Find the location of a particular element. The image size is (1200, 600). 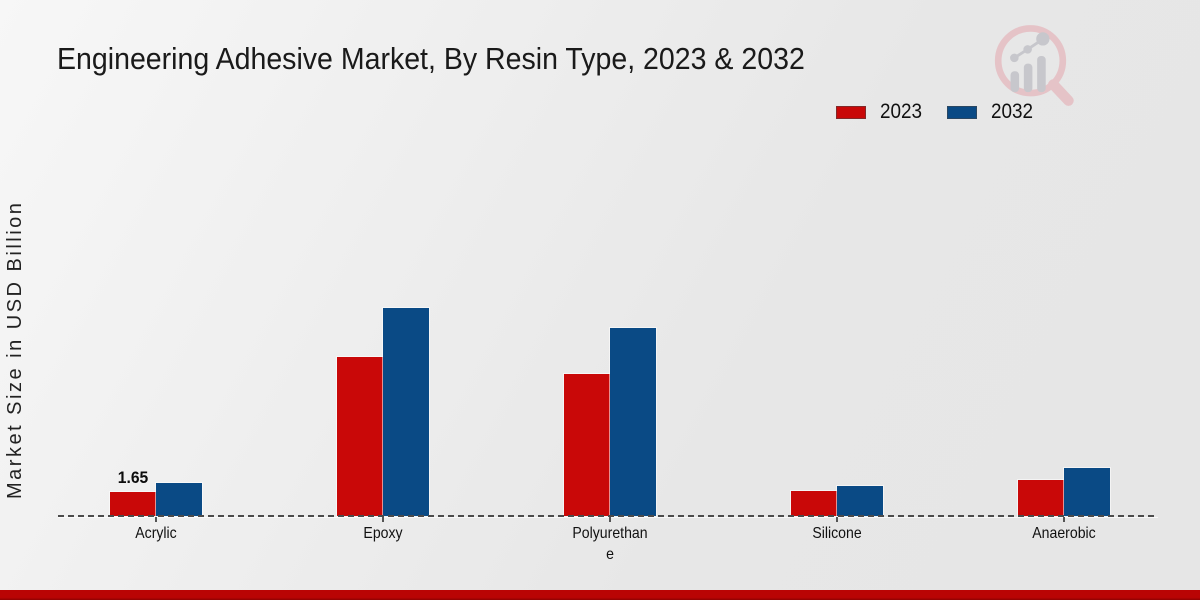

legend-swatch-2023 is located at coordinates (851, 112).